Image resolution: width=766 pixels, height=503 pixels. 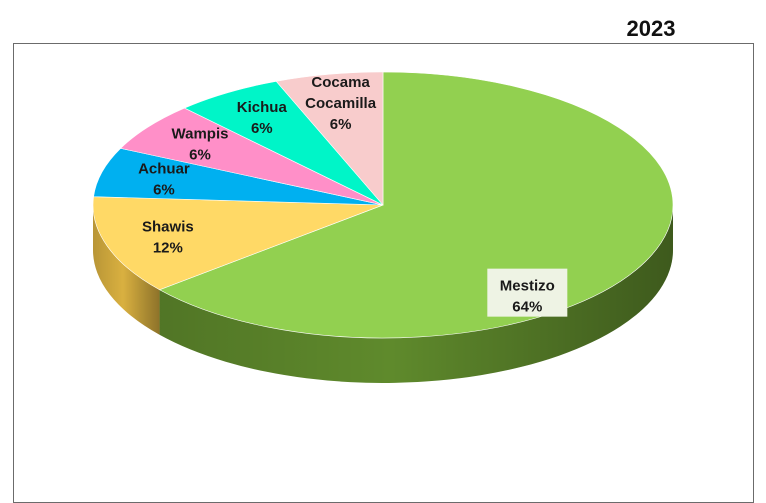 I want to click on slice-category-label: Cocamilla, so click(x=341, y=103).